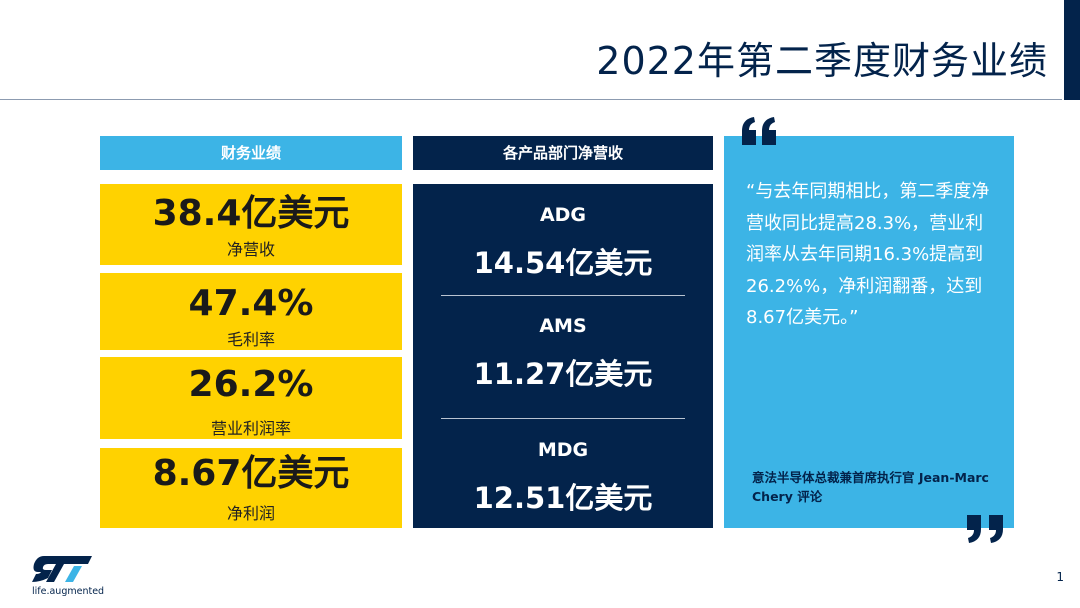 This screenshot has height=608, width=1080. What do you see at coordinates (68, 591) in the screenshot?
I see `tagline: life.augmented` at bounding box center [68, 591].